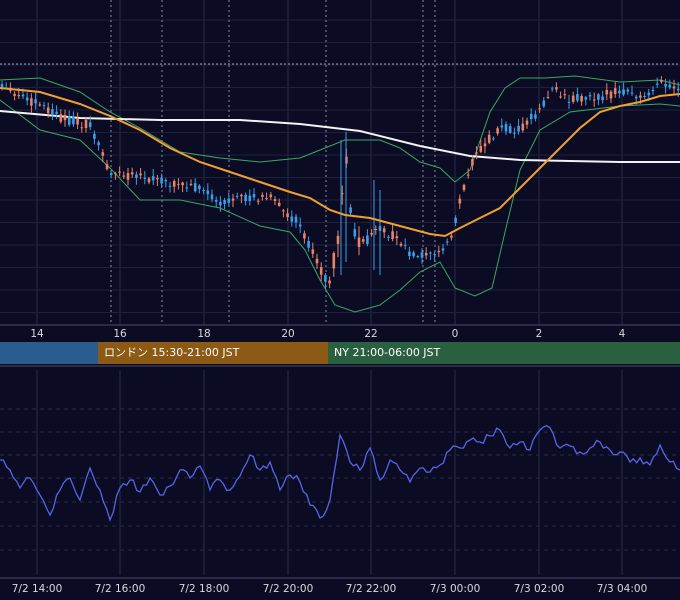  What do you see at coordinates (37, 589) in the screenshot?
I see `x-tick-label: 7/2 14:00` at bounding box center [37, 589].